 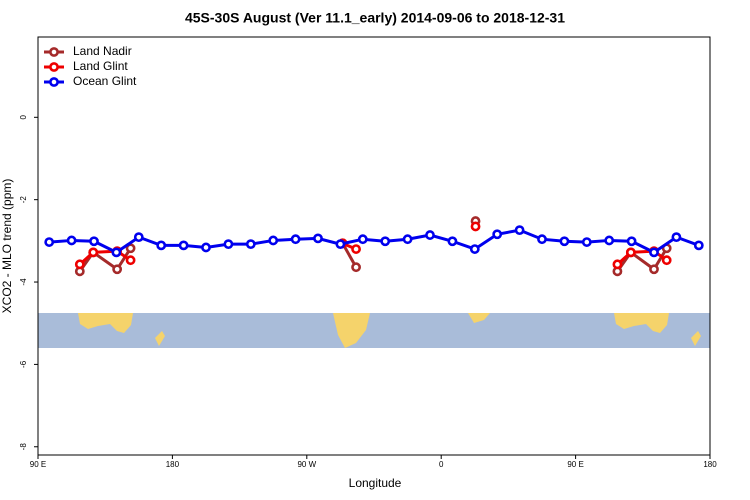 I want to click on y-tick-label: 0, so click(x=23, y=117).